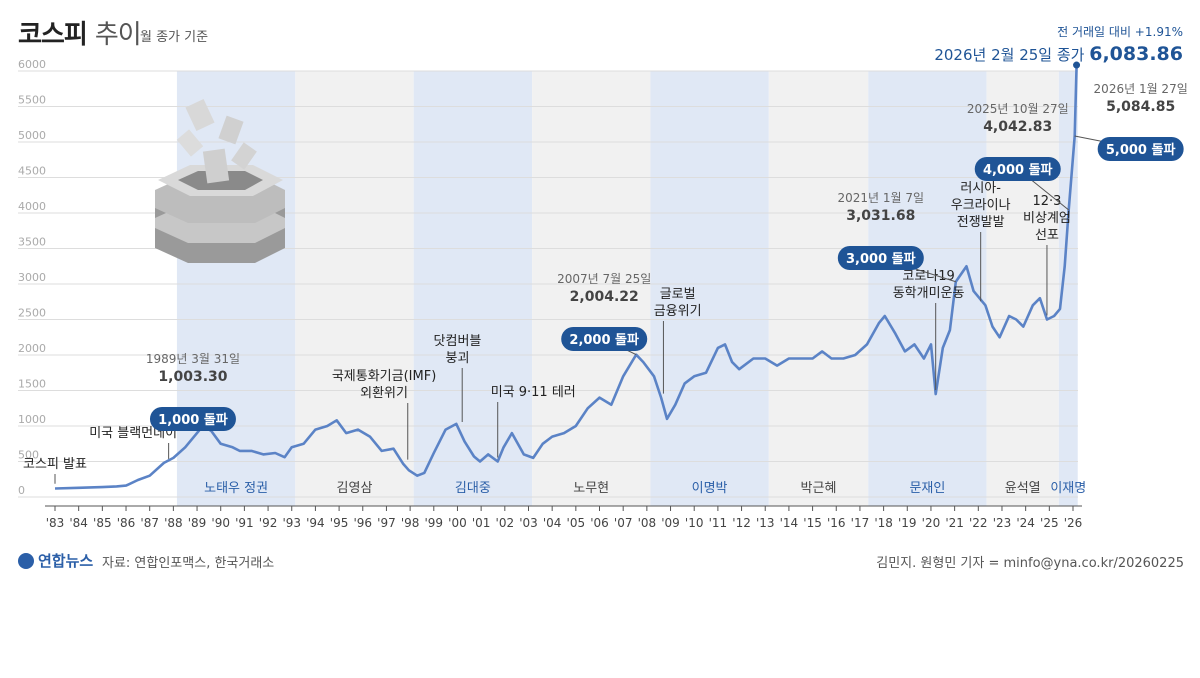 Image resolution: width=1200 pixels, height=678 pixels. I want to click on x-tick-label: '86, so click(126, 523).